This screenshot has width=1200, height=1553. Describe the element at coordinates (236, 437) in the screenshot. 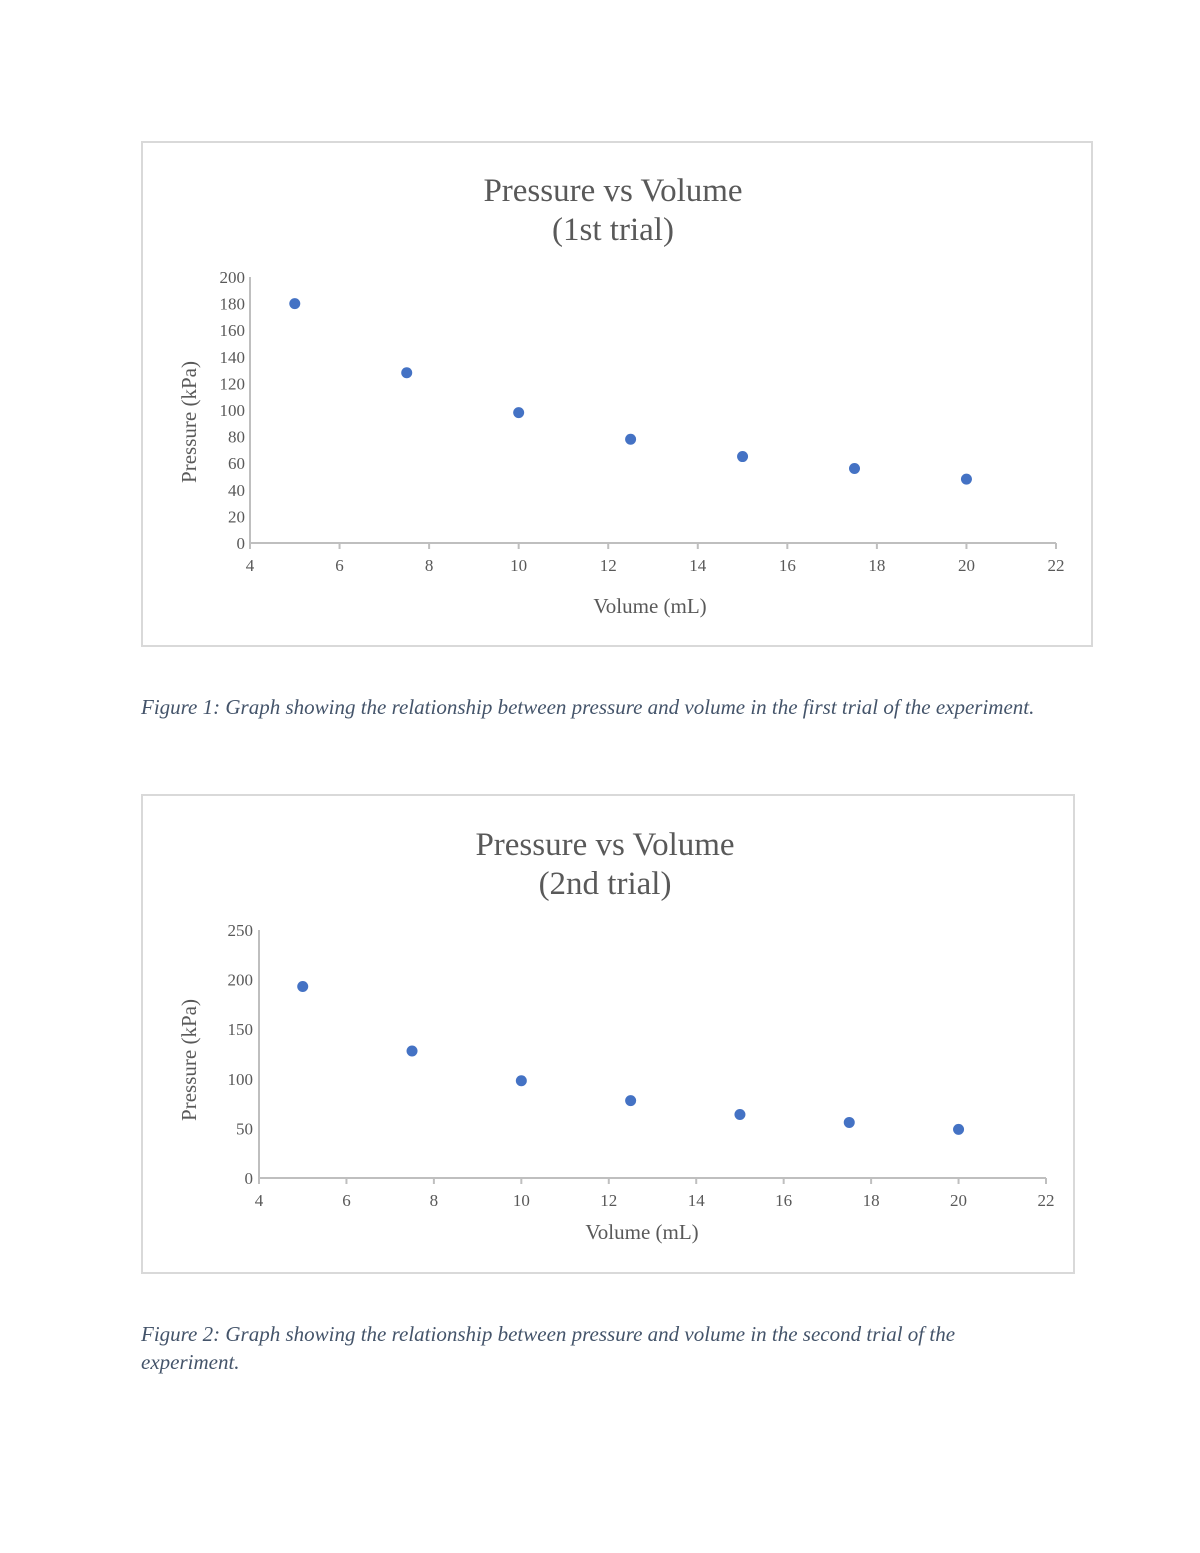

I see `y-tick-label: 80` at that location.